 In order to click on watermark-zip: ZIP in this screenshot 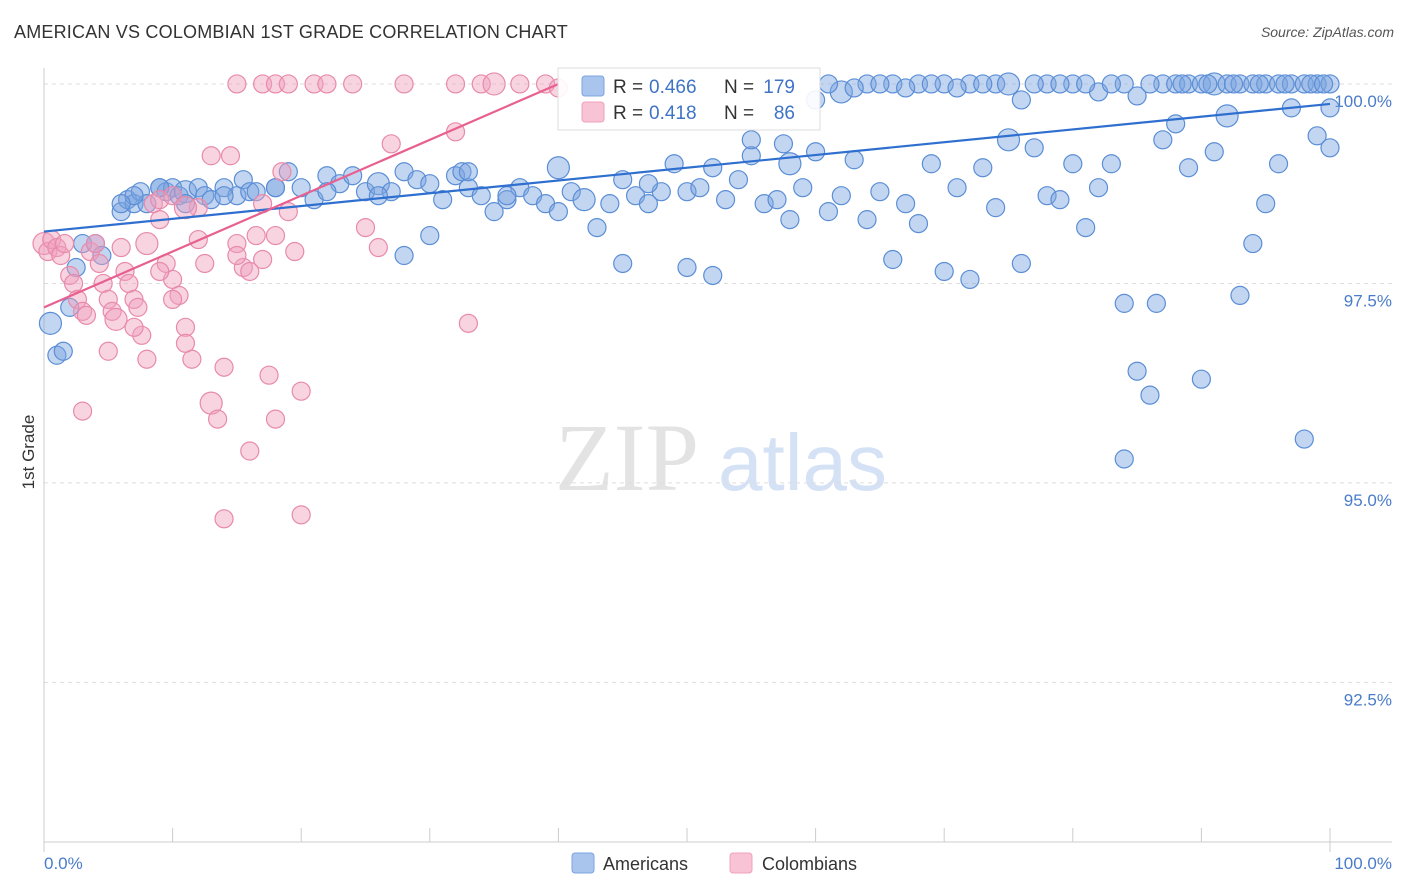, I will do `click(627, 457)`.